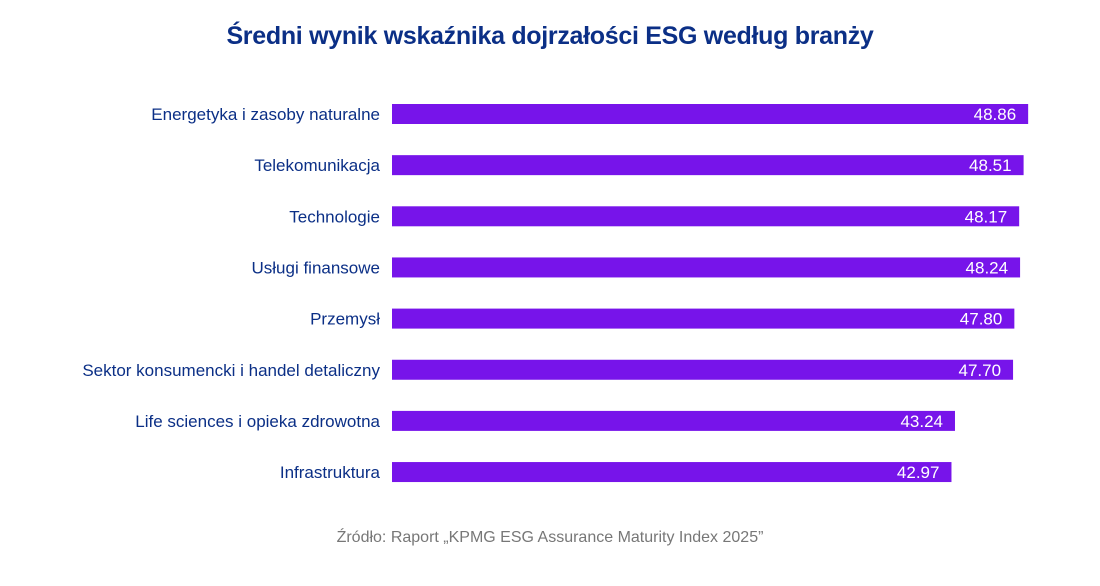  I want to click on value-label: 48.24, so click(987, 267).